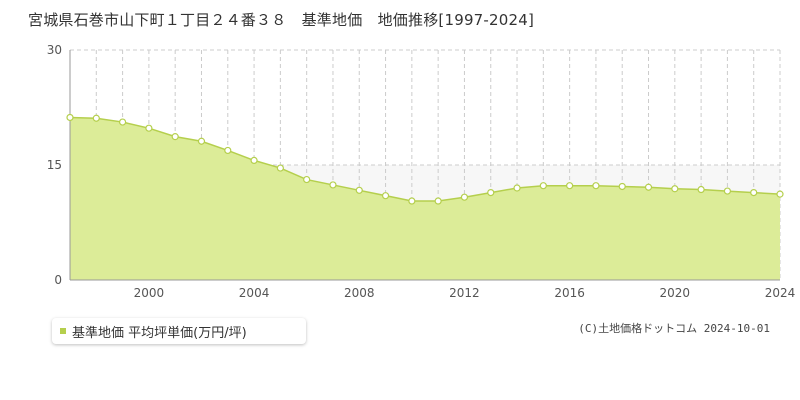 This screenshot has width=800, height=400. What do you see at coordinates (569, 293) in the screenshot?
I see `x-tick-label: 2016` at bounding box center [569, 293].